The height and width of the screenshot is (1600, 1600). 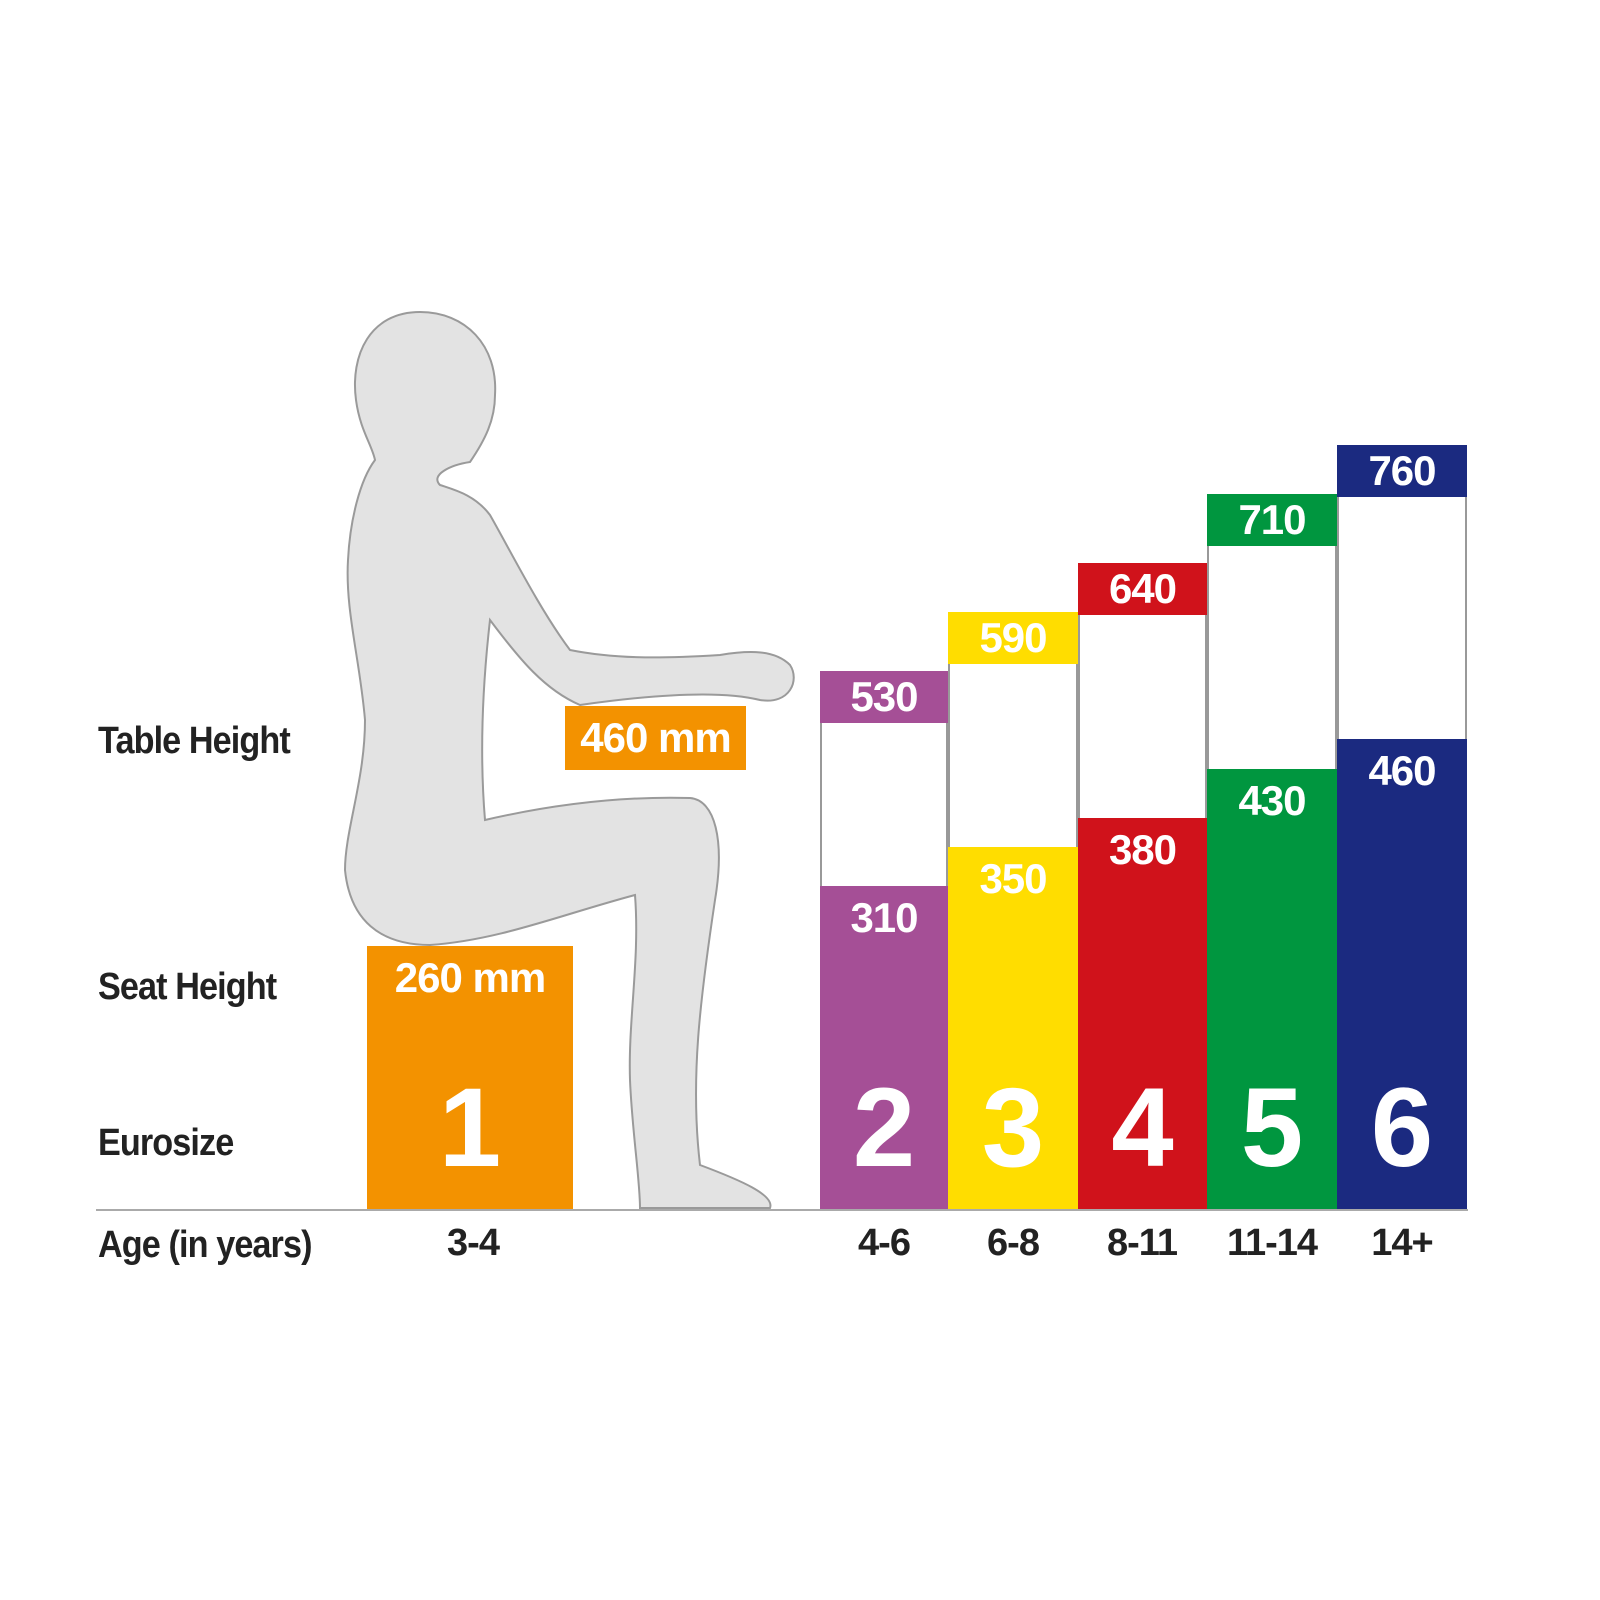 I want to click on seat-height-value: 380, so click(x=1142, y=849).